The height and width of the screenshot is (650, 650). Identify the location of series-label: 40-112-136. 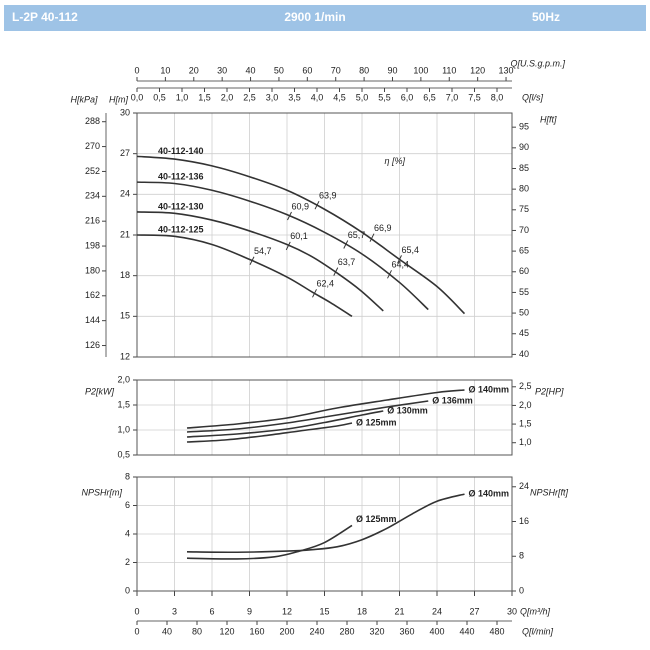
(181, 177).